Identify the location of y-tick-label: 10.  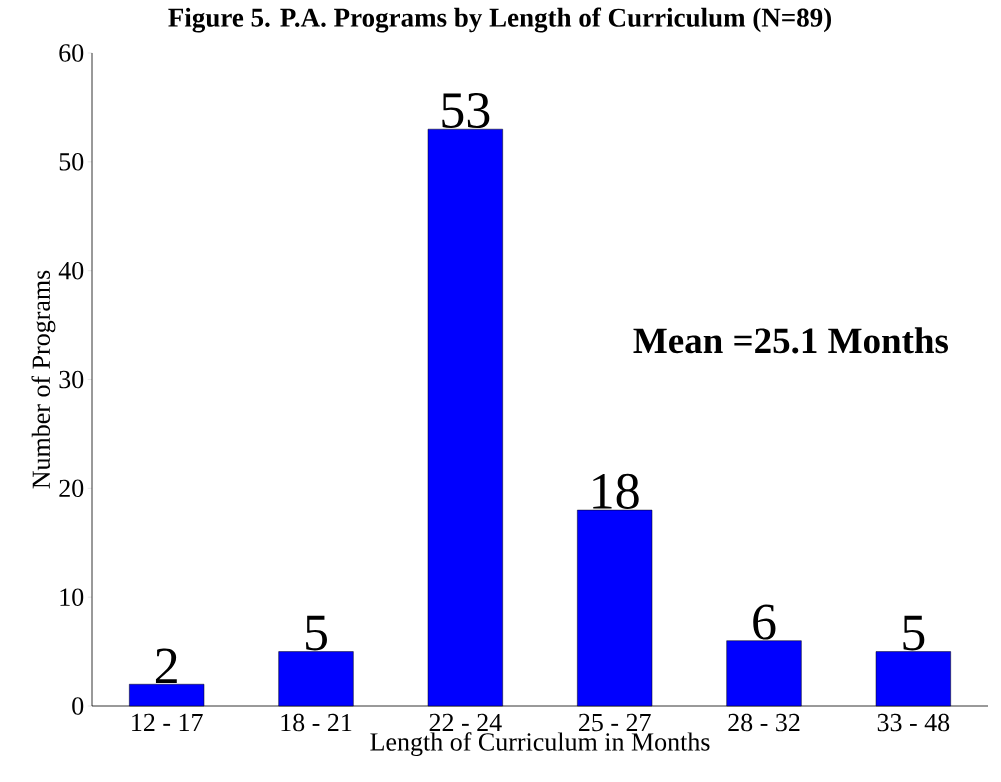
(72, 597).